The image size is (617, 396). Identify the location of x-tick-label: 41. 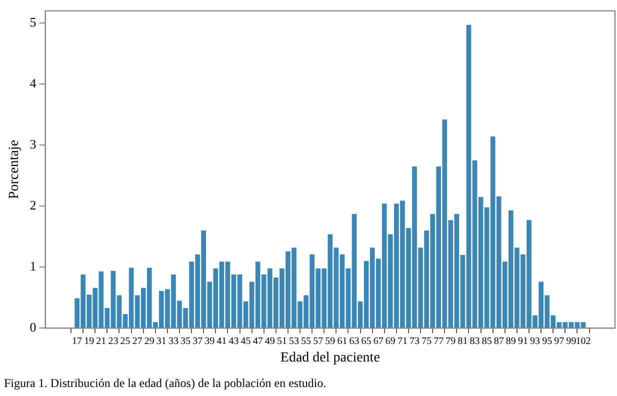
(221, 341).